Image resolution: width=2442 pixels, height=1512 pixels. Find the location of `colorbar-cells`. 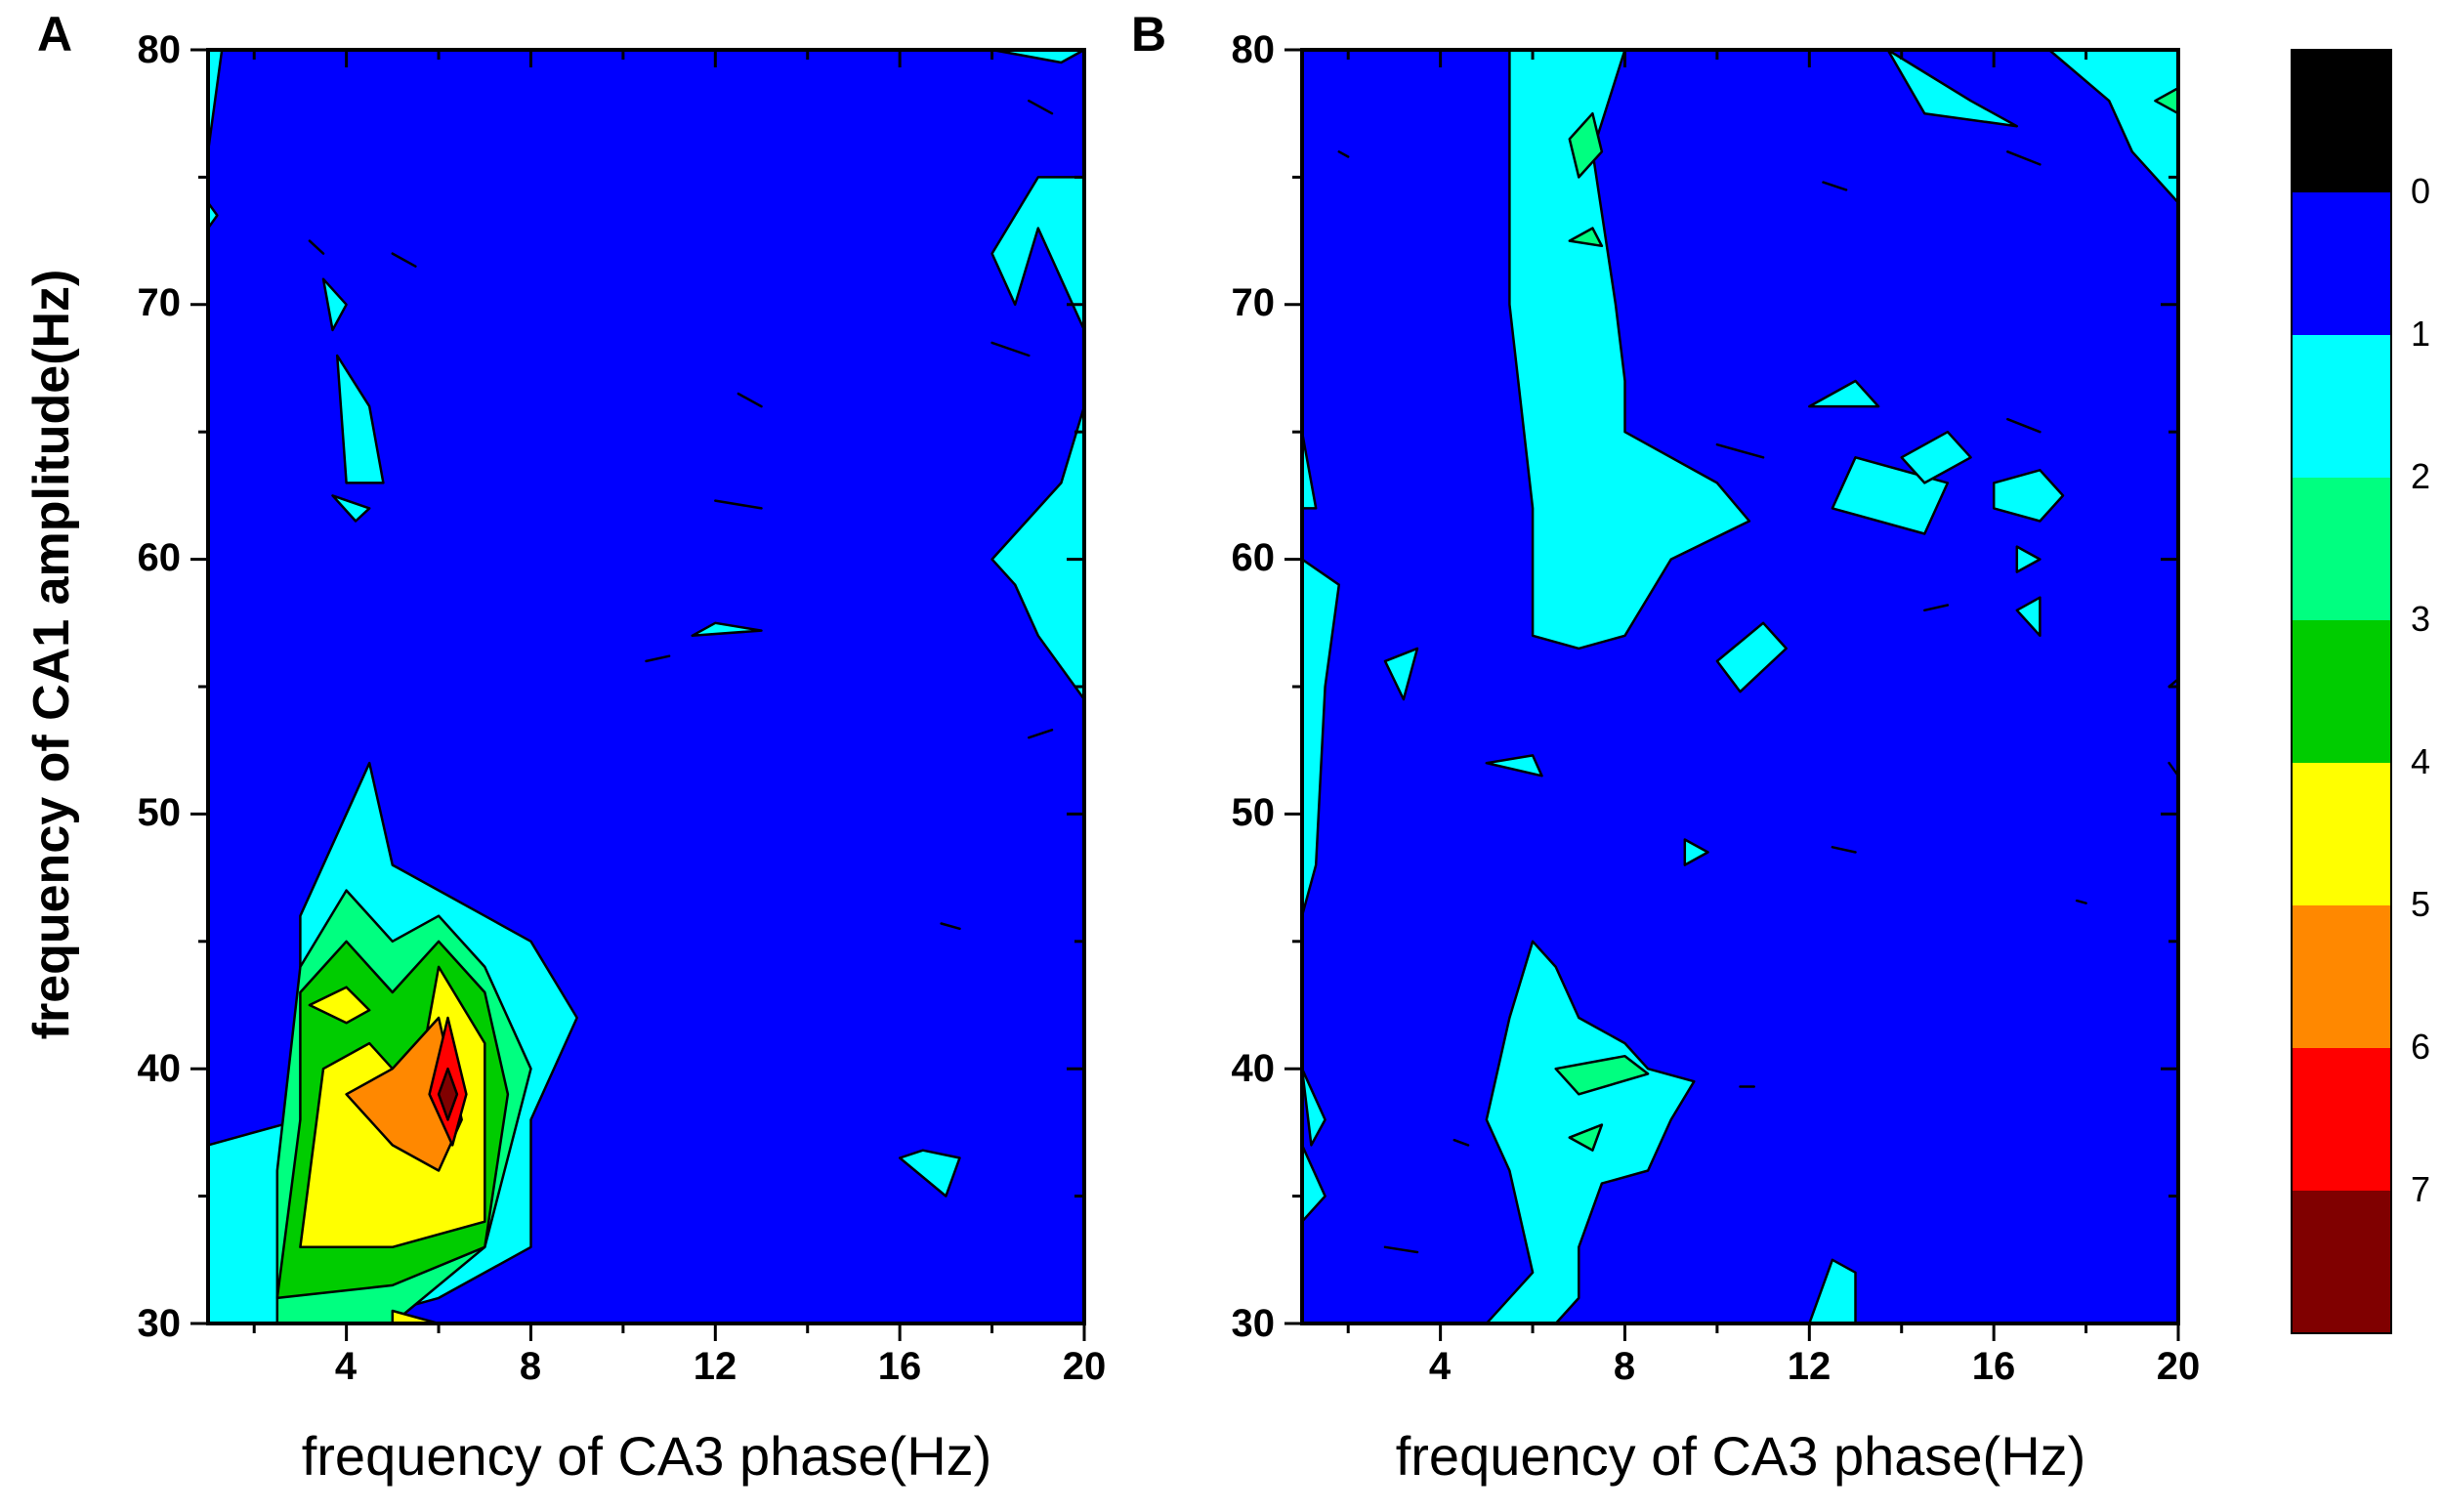

colorbar-cells is located at coordinates (2341, 691).